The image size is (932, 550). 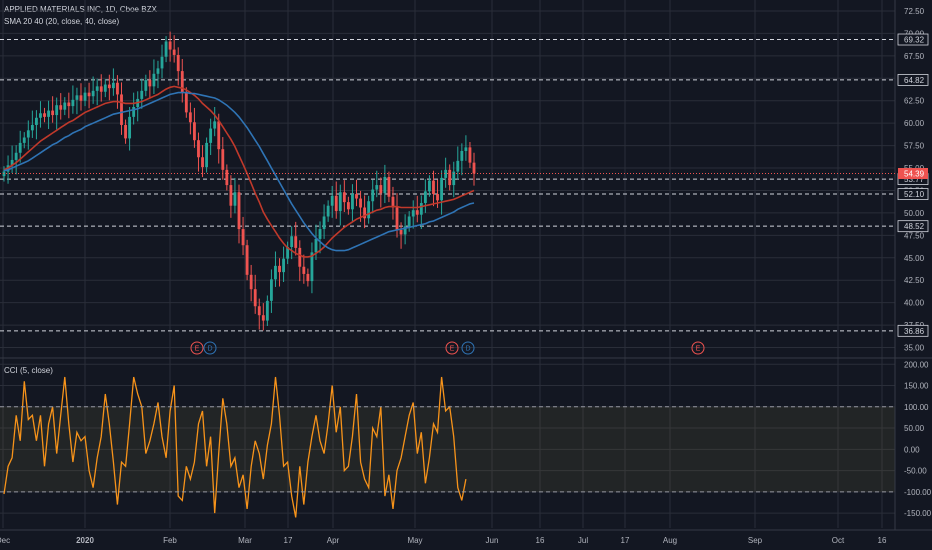 What do you see at coordinates (492, 540) in the screenshot?
I see `time-tick-label: Jun` at bounding box center [492, 540].